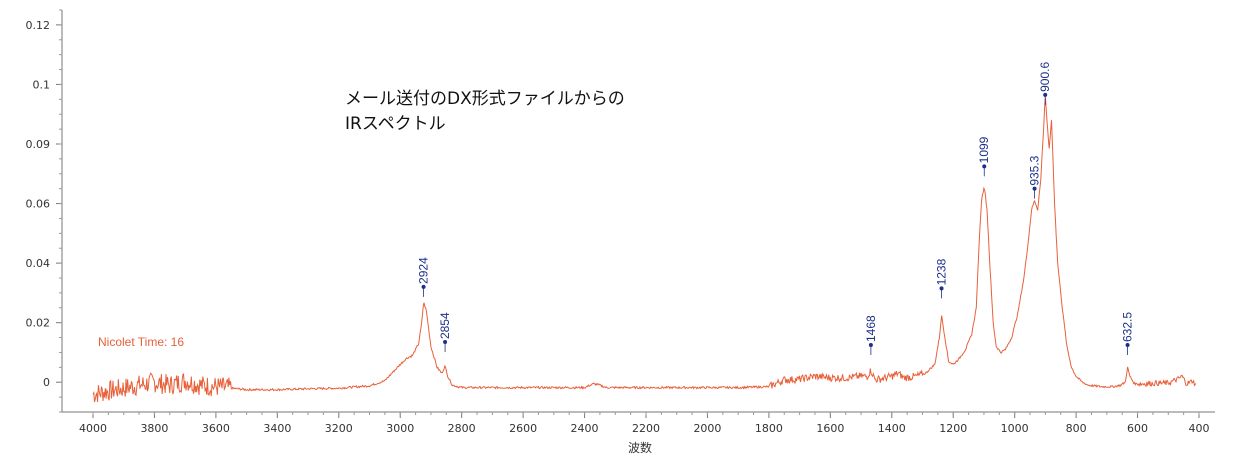  Describe the element at coordinates (1076, 428) in the screenshot. I see `x-tick-label: 800` at that location.